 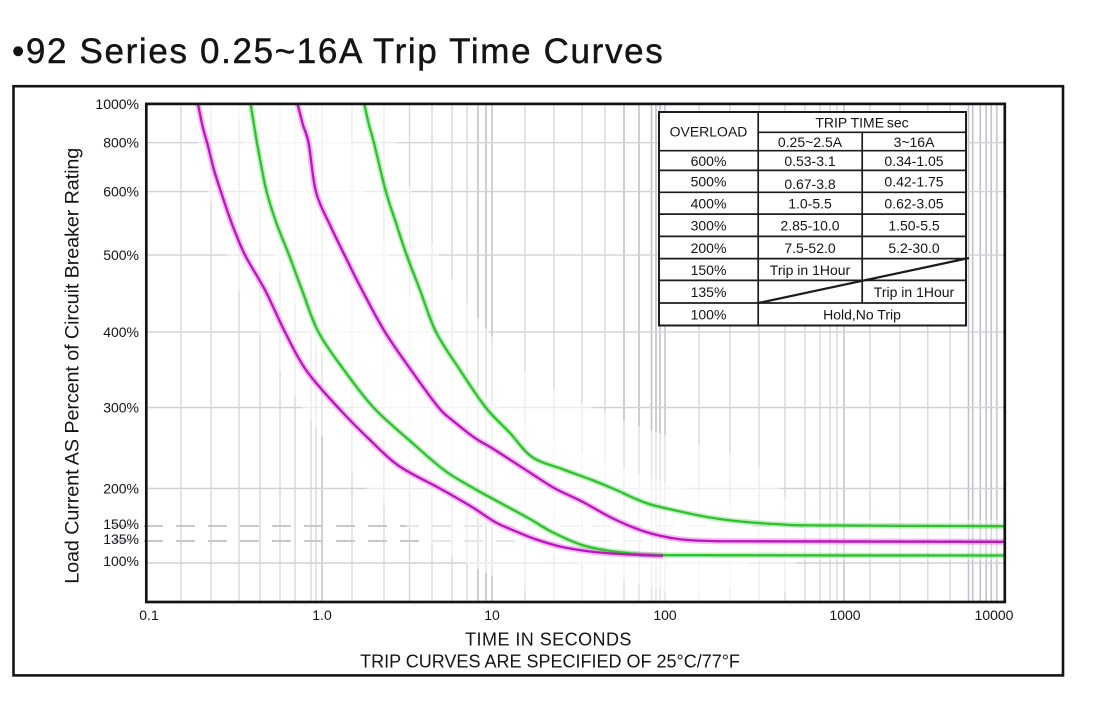 What do you see at coordinates (492, 615) in the screenshot?
I see `svg-text: 10` at bounding box center [492, 615].